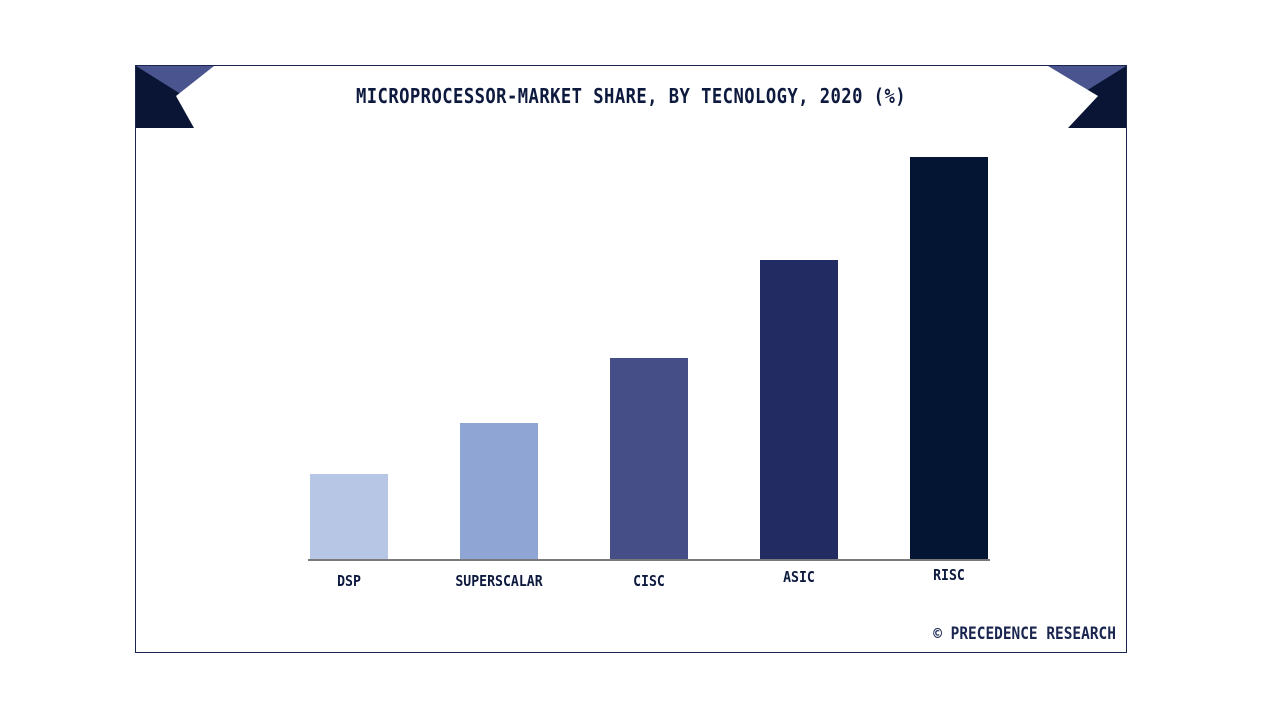  What do you see at coordinates (949, 358) in the screenshot?
I see `bar-risc` at bounding box center [949, 358].